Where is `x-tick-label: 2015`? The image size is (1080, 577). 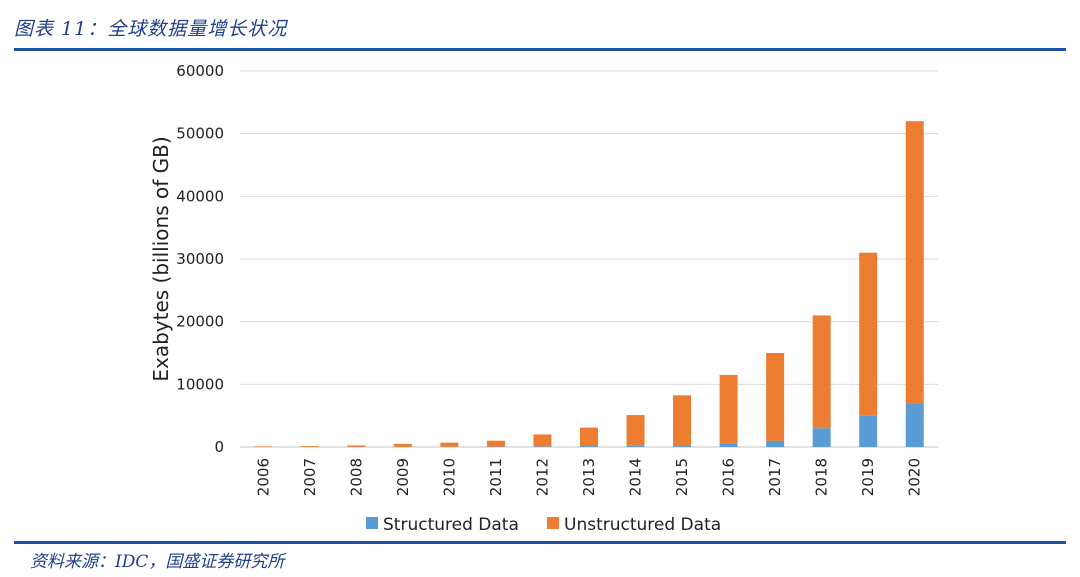
x-tick-label: 2015 is located at coordinates (682, 477).